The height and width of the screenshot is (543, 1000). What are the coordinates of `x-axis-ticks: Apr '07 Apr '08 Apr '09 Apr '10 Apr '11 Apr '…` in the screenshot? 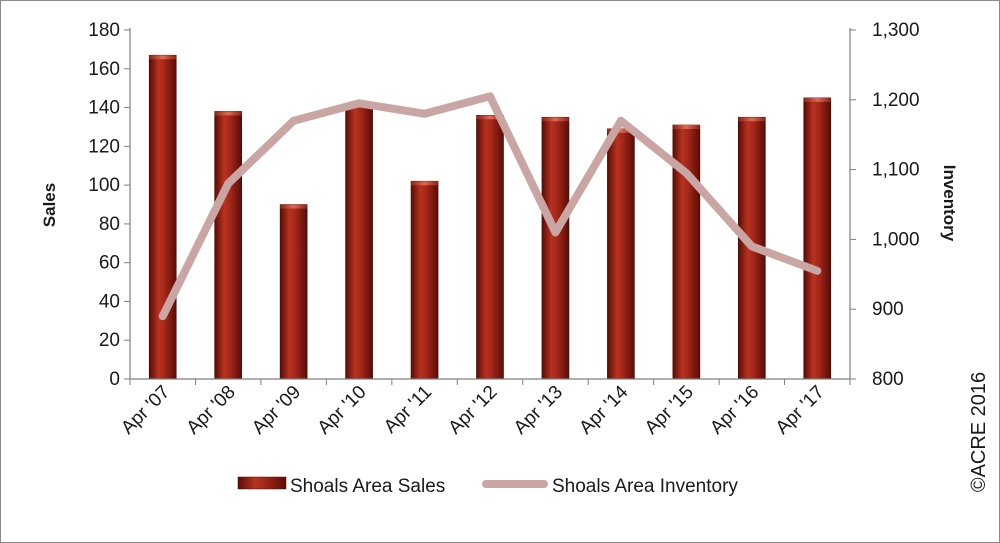 It's located at (484, 409).